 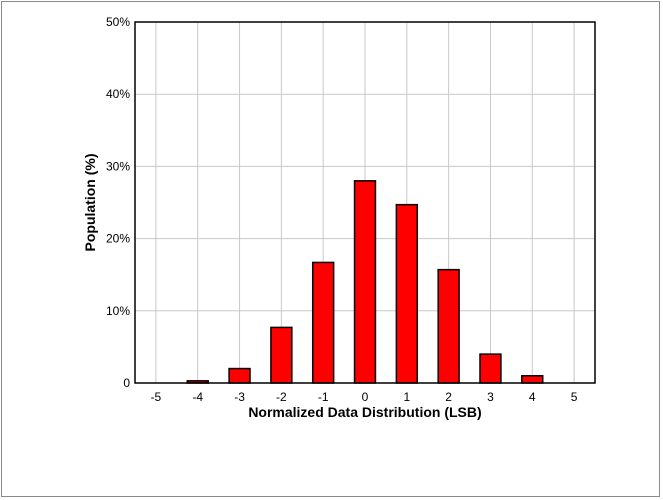 What do you see at coordinates (323, 322) in the screenshot?
I see `bar--1` at bounding box center [323, 322].